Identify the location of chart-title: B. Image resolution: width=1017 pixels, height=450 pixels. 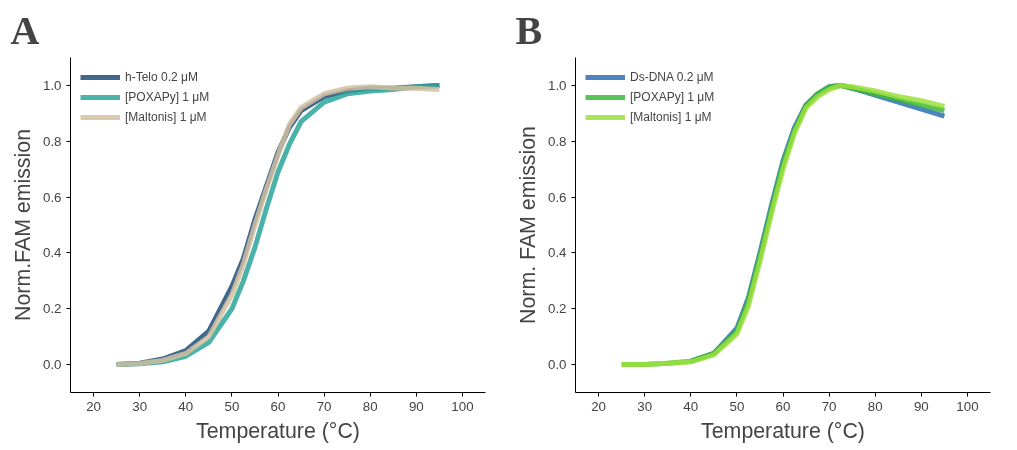
(529, 30).